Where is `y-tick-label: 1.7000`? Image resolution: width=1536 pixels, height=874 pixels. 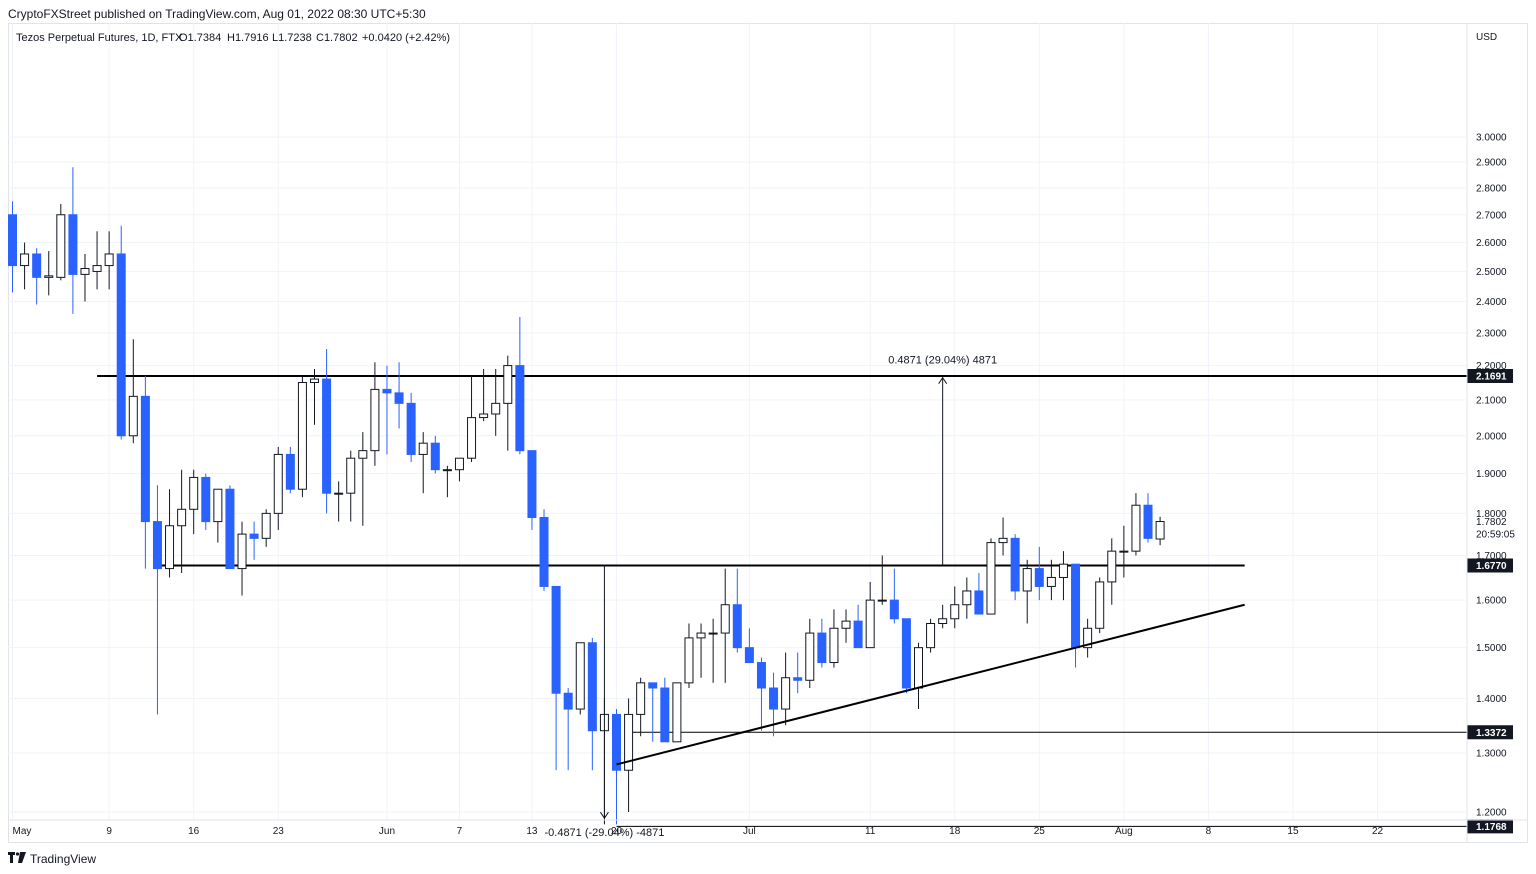
y-tick-label: 1.7000 is located at coordinates (1491, 556).